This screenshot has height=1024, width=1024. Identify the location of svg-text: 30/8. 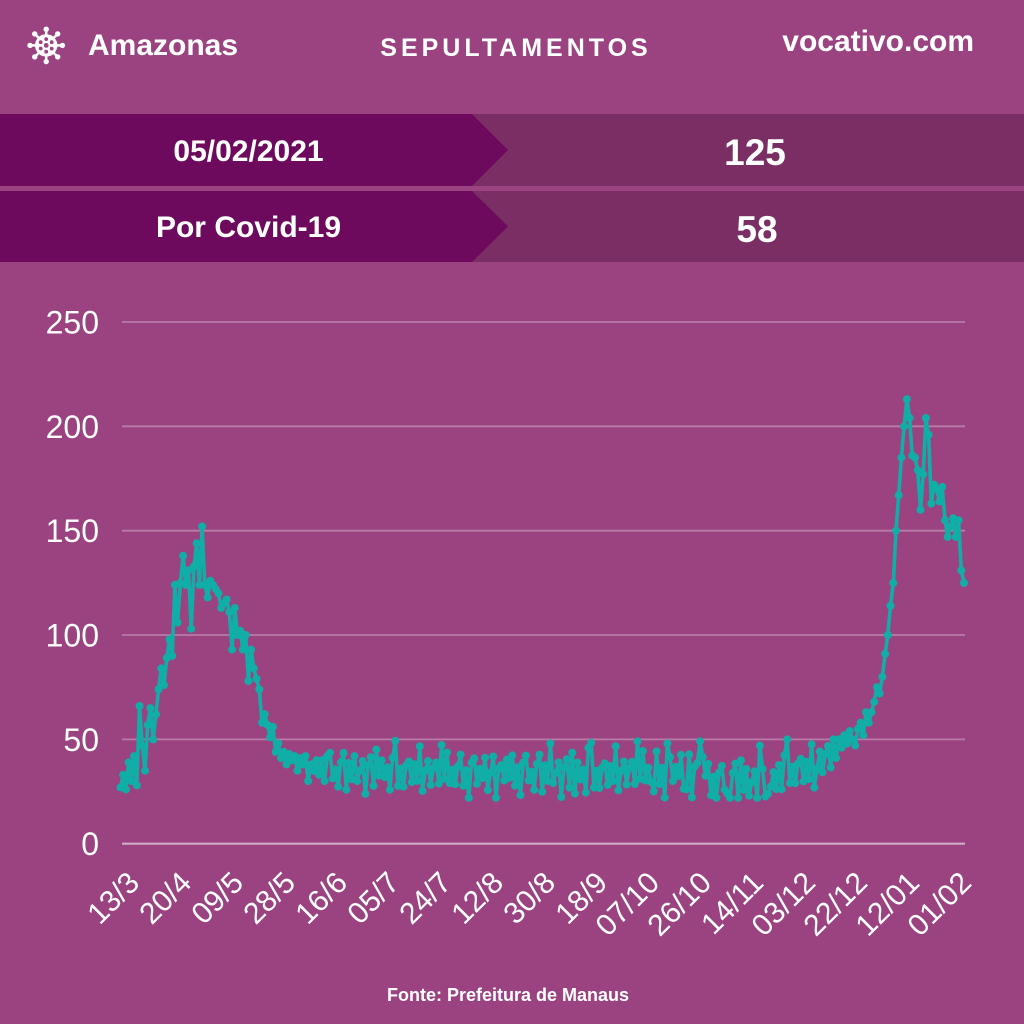
(529, 898).